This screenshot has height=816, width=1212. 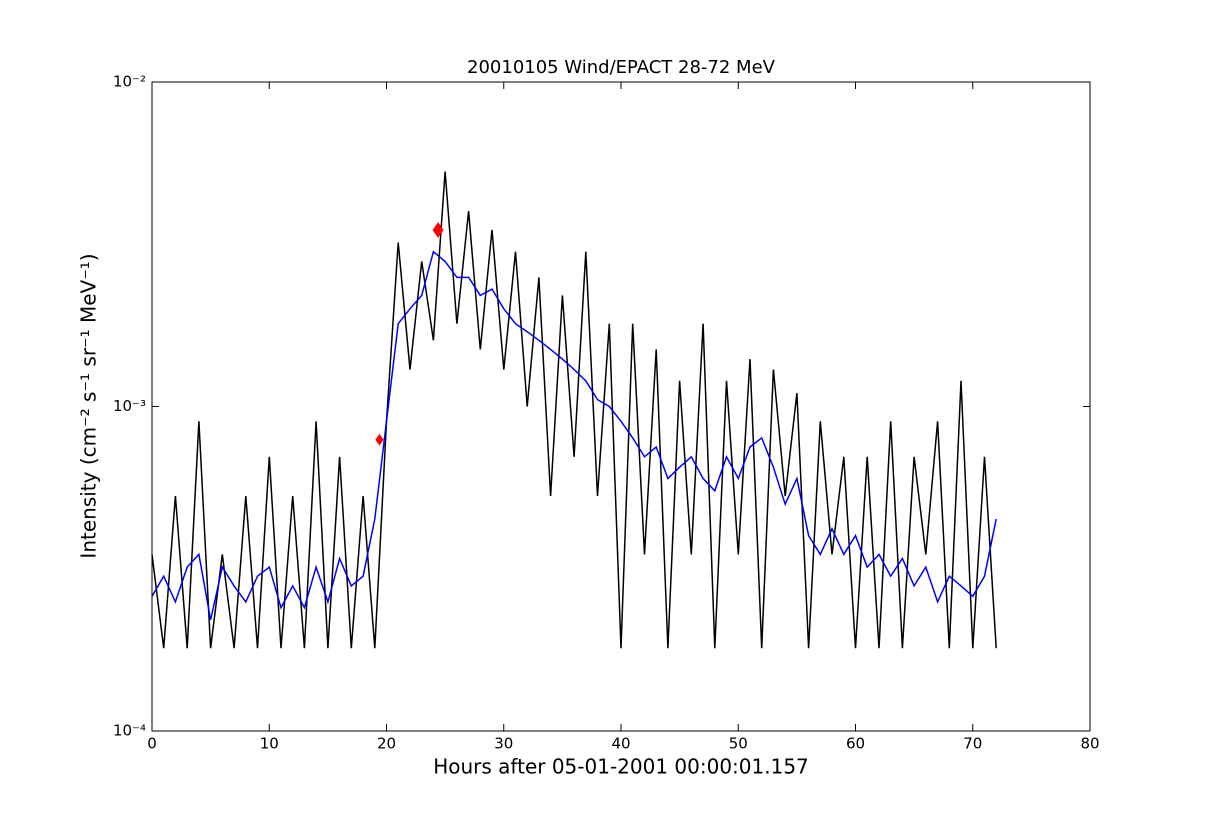 I want to click on x-tick-label: 60, so click(x=855, y=744).